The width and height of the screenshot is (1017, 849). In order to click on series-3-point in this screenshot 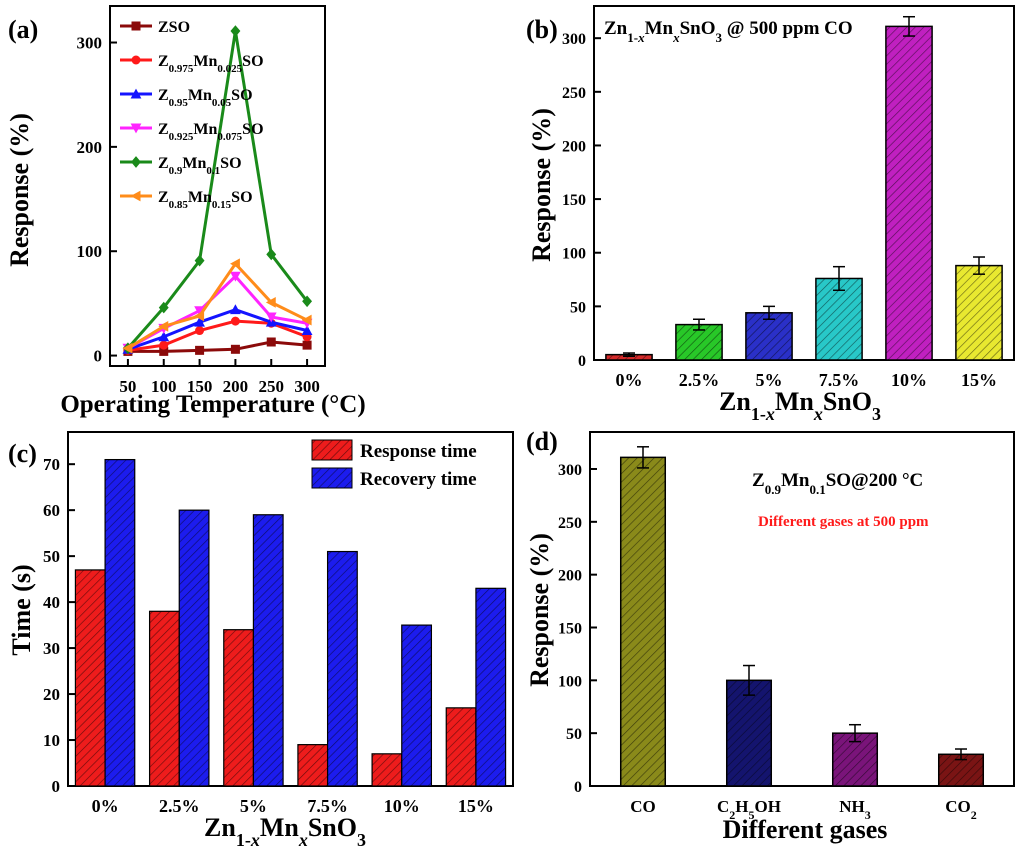, I will do `click(271, 317)`.